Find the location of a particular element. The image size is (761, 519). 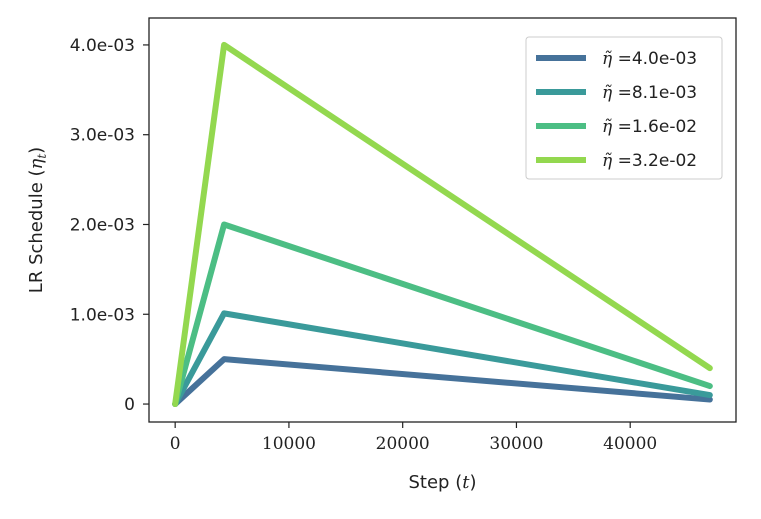

legend-label-3: η̃ =1.6e-02 is located at coordinates (649, 127).